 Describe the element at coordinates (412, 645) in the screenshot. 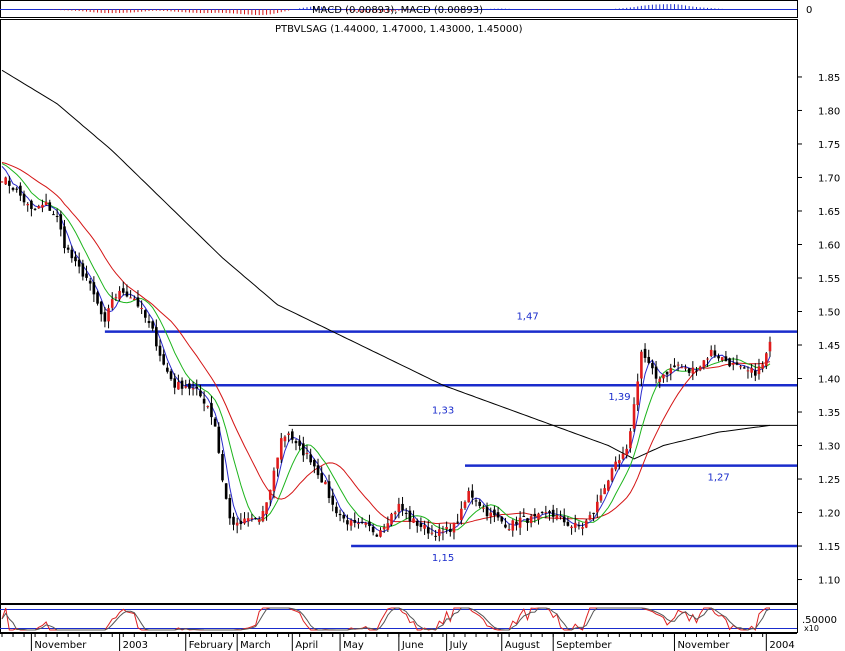

I see `x-tick-label: June` at that location.